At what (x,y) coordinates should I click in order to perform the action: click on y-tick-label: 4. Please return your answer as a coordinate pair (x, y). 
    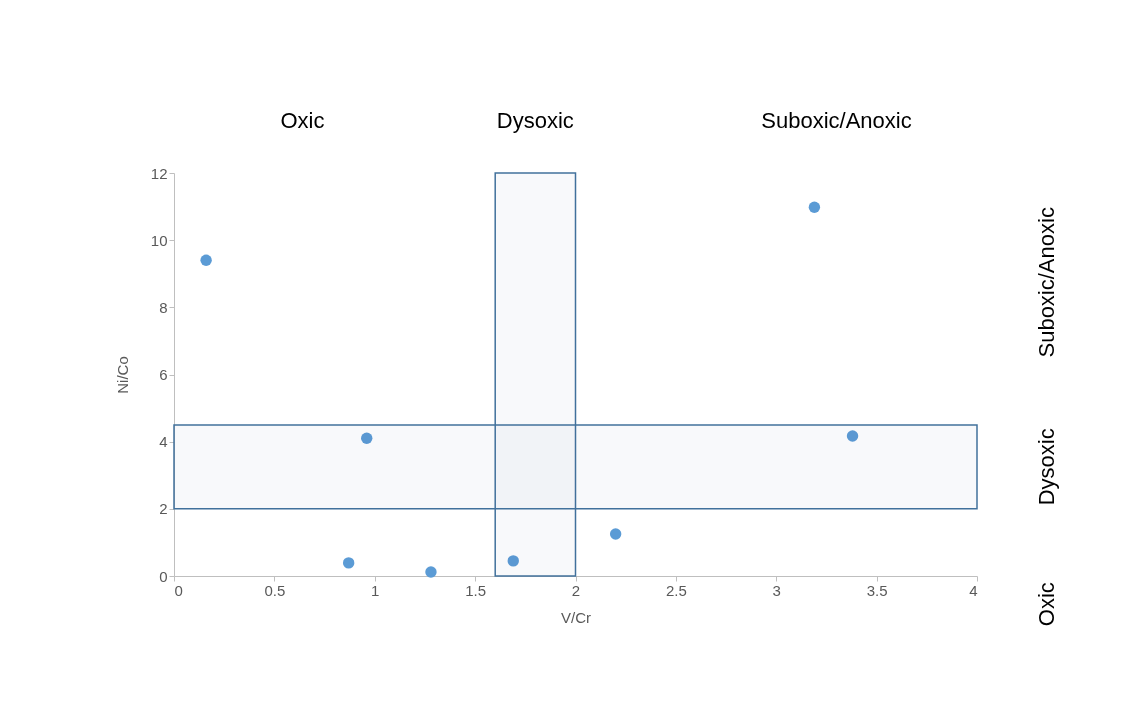
    Looking at the image, I should click on (163, 442).